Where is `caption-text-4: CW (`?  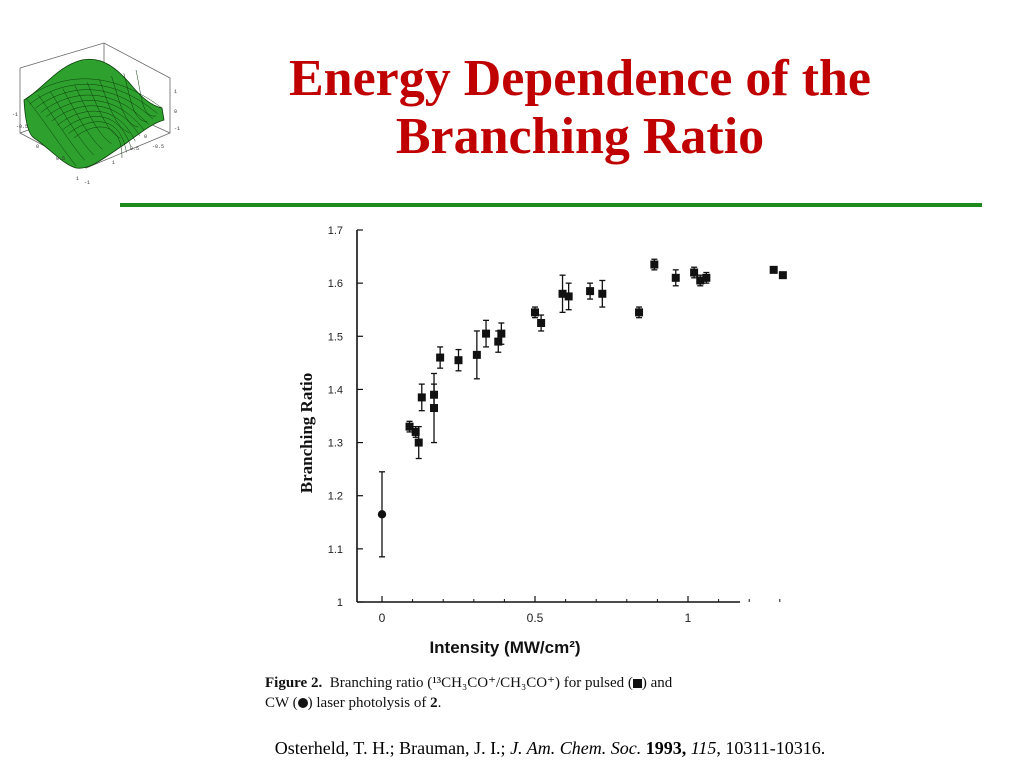 caption-text-4: CW ( is located at coordinates (281, 703).